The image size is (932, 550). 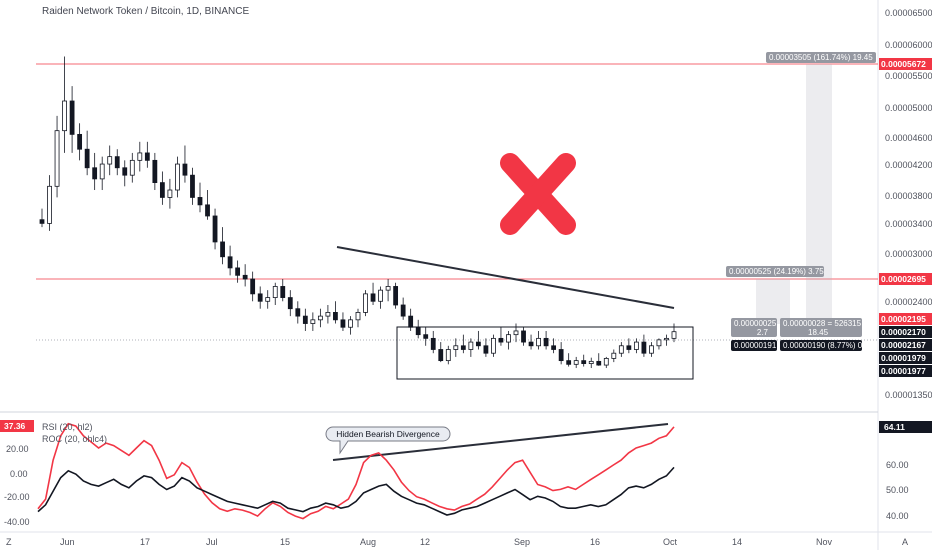 I want to click on rsi-legend: RSI (20, hl2), so click(x=67, y=427).